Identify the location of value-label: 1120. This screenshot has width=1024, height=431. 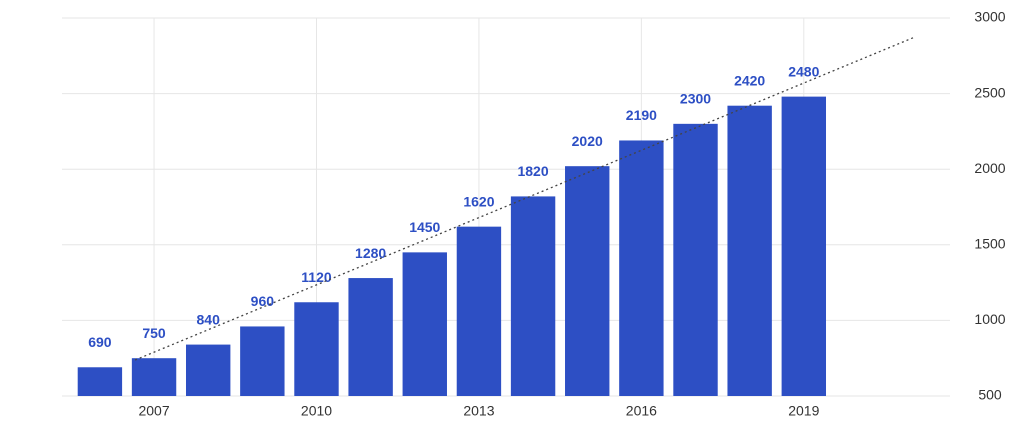
(316, 277).